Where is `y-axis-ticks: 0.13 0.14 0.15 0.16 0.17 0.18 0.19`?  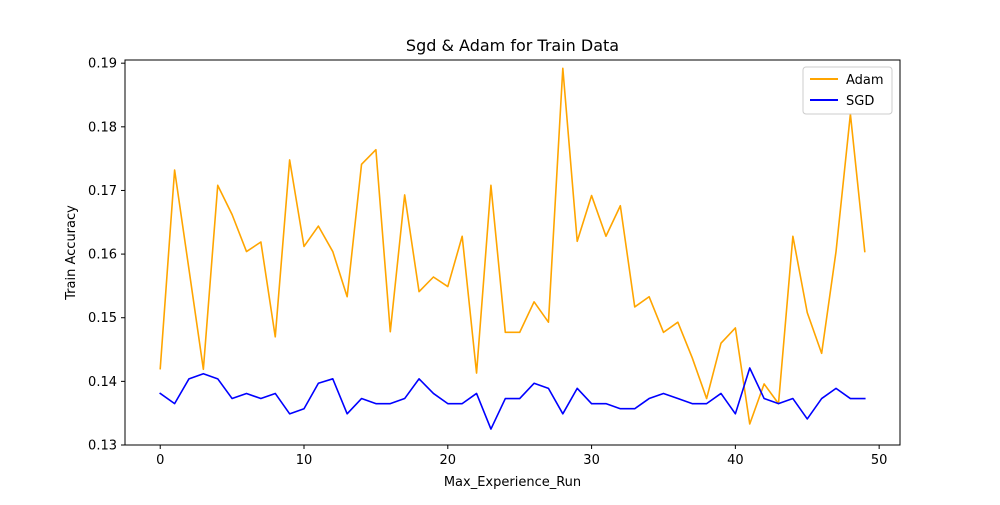
y-axis-ticks: 0.13 0.14 0.15 0.16 0.17 0.18 0.19 is located at coordinates (106, 255).